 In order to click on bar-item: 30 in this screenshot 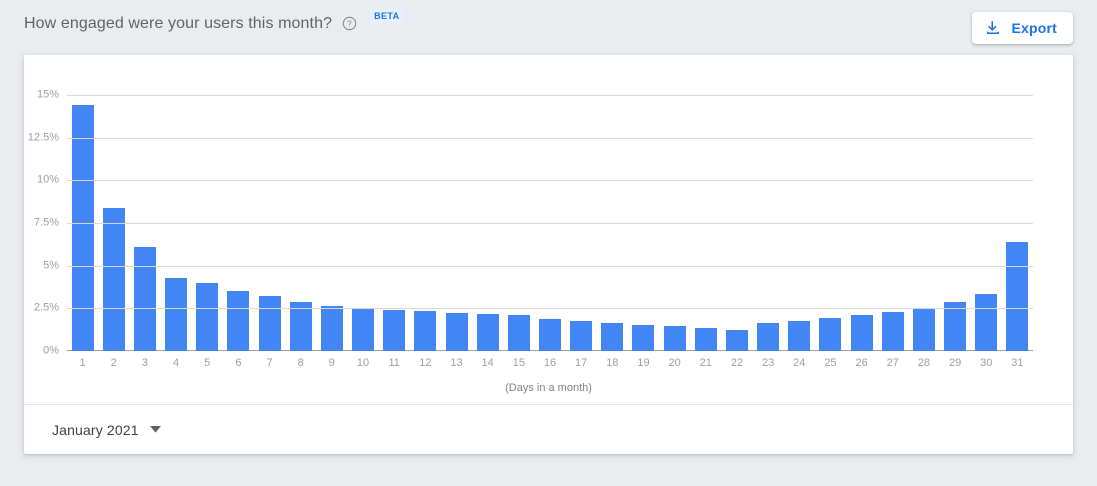, I will do `click(986, 232)`.